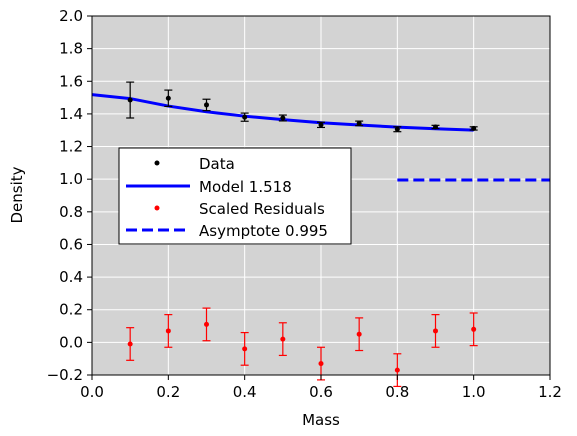  What do you see at coordinates (71, 342) in the screenshot?
I see `y-tick-label: 0.0` at bounding box center [71, 342].